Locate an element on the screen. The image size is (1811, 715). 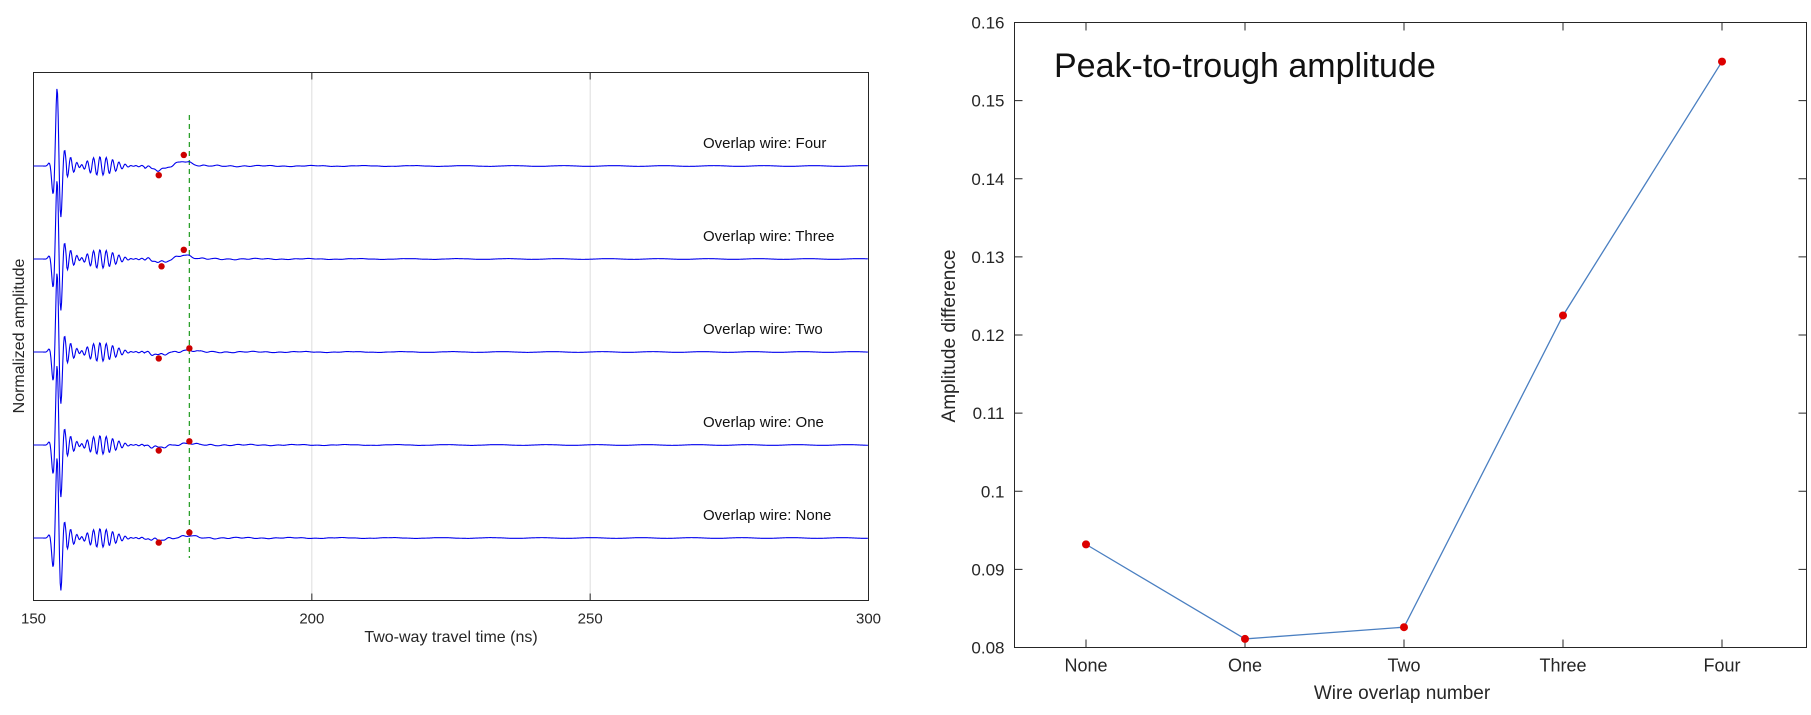
right-y-tick-label: 0.11 is located at coordinates (989, 413).